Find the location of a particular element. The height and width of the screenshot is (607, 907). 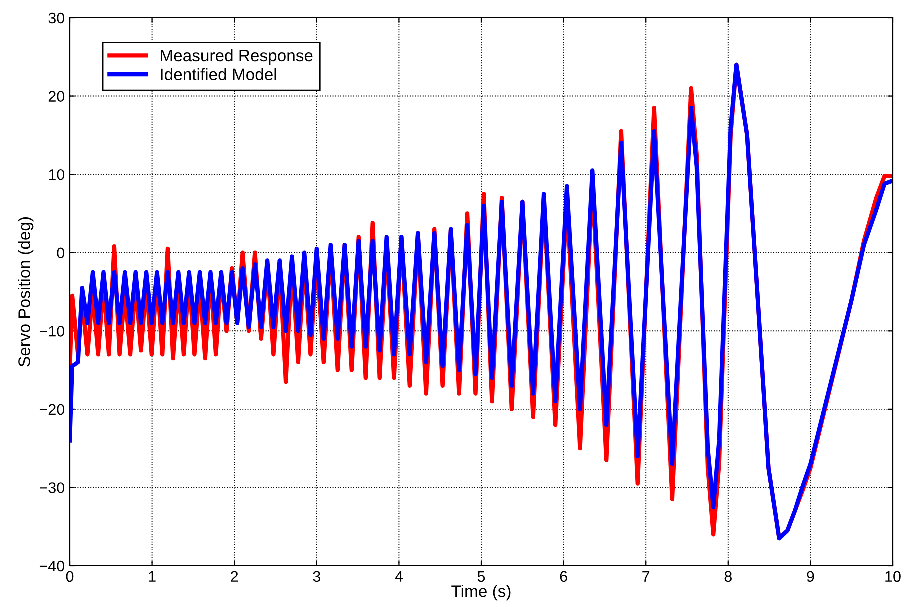

x-tick-label: 2 is located at coordinates (234, 576).